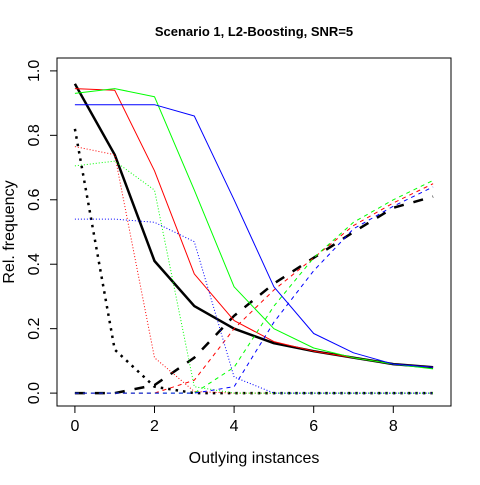  Describe the element at coordinates (9, 231) in the screenshot. I see `y-axis-title: Rel. frequency` at that location.